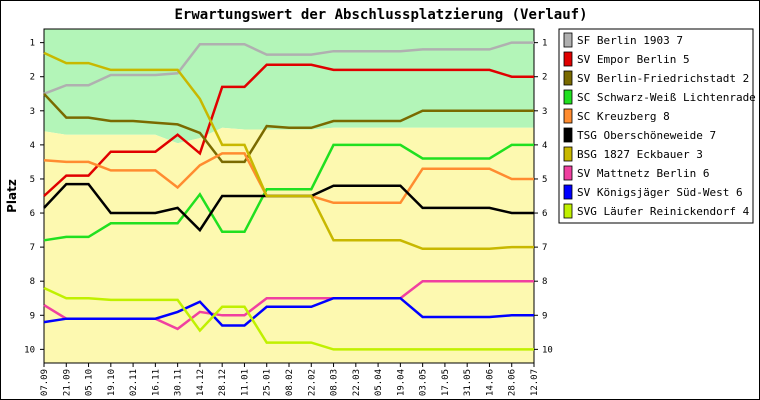  What do you see at coordinates (544, 248) in the screenshot?
I see `y-tick-label-right: 7` at bounding box center [544, 248].